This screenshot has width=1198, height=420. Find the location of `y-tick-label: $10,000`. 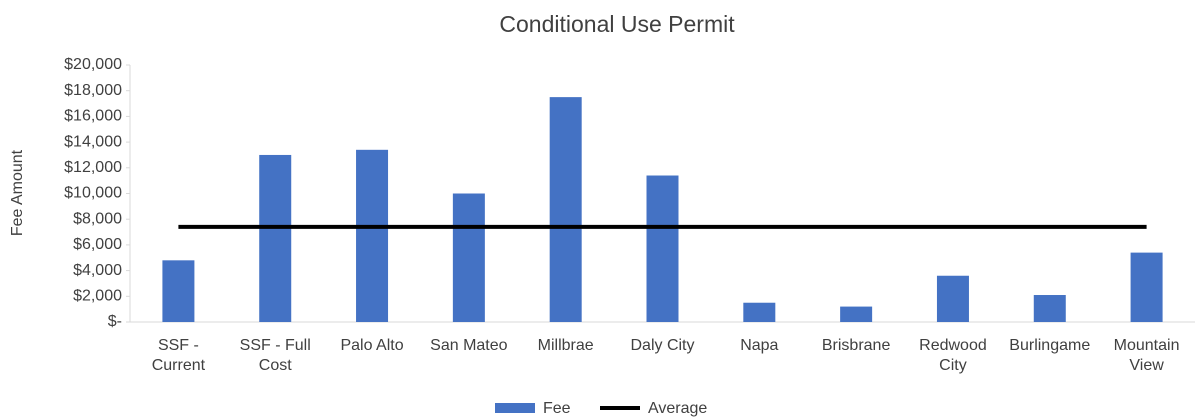

y-tick-label: $10,000 is located at coordinates (93, 193).